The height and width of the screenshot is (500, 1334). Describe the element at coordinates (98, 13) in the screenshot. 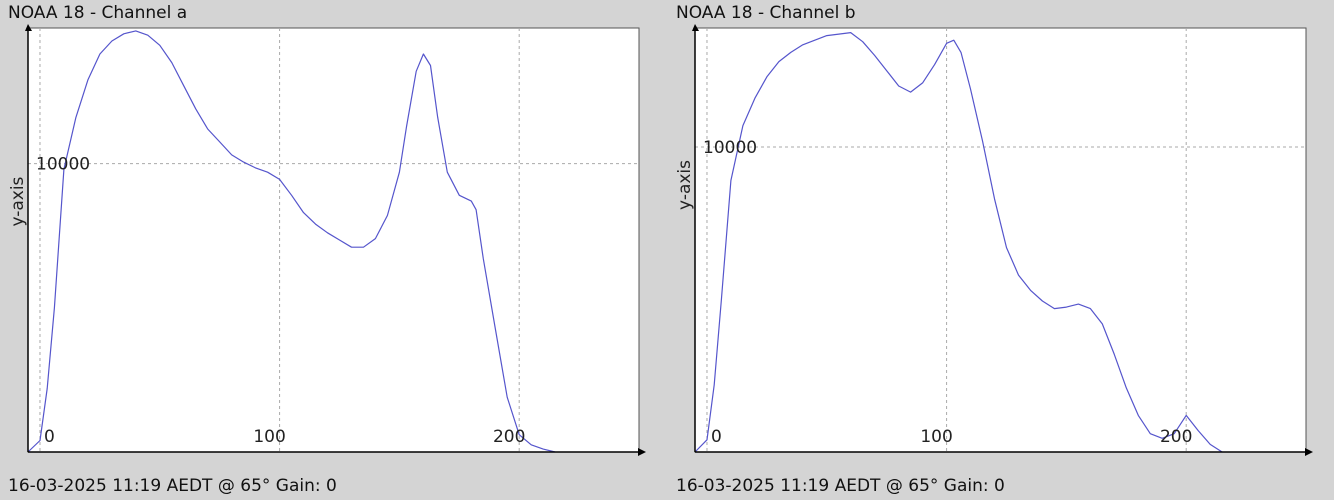

I see `chart-a-title: NOAA 18 - Channel a` at that location.